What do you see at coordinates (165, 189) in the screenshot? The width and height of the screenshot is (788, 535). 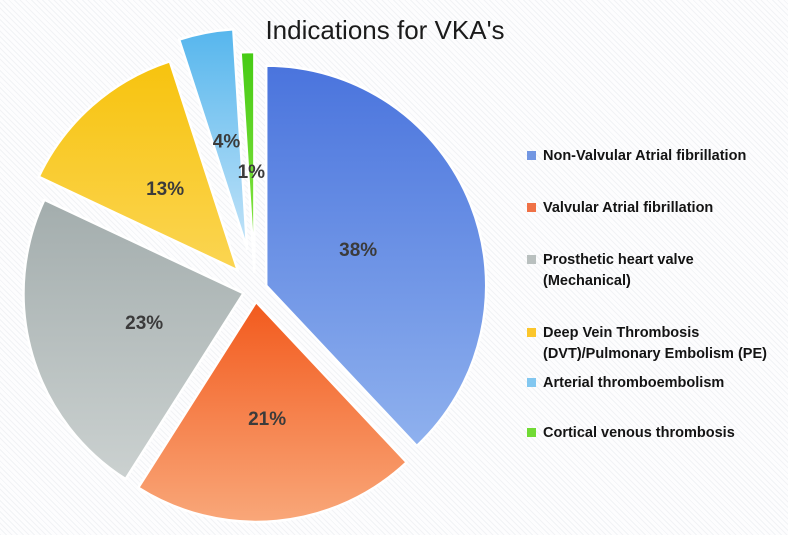 I see `pie-slice-pct-label-3: 13%` at bounding box center [165, 189].